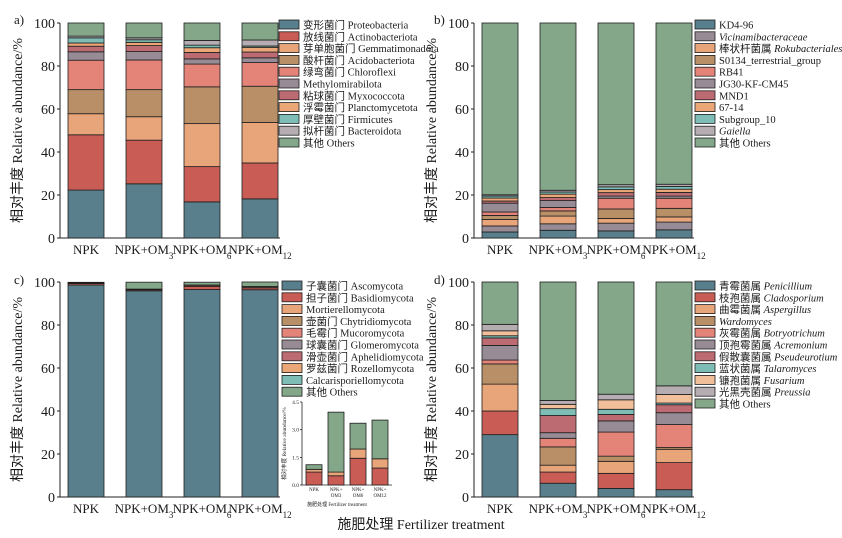 Image resolution: width=842 pixels, height=538 pixels. Describe the element at coordinates (295, 458) in the screenshot. I see `inset-y-tick-label: 1.5` at that location.